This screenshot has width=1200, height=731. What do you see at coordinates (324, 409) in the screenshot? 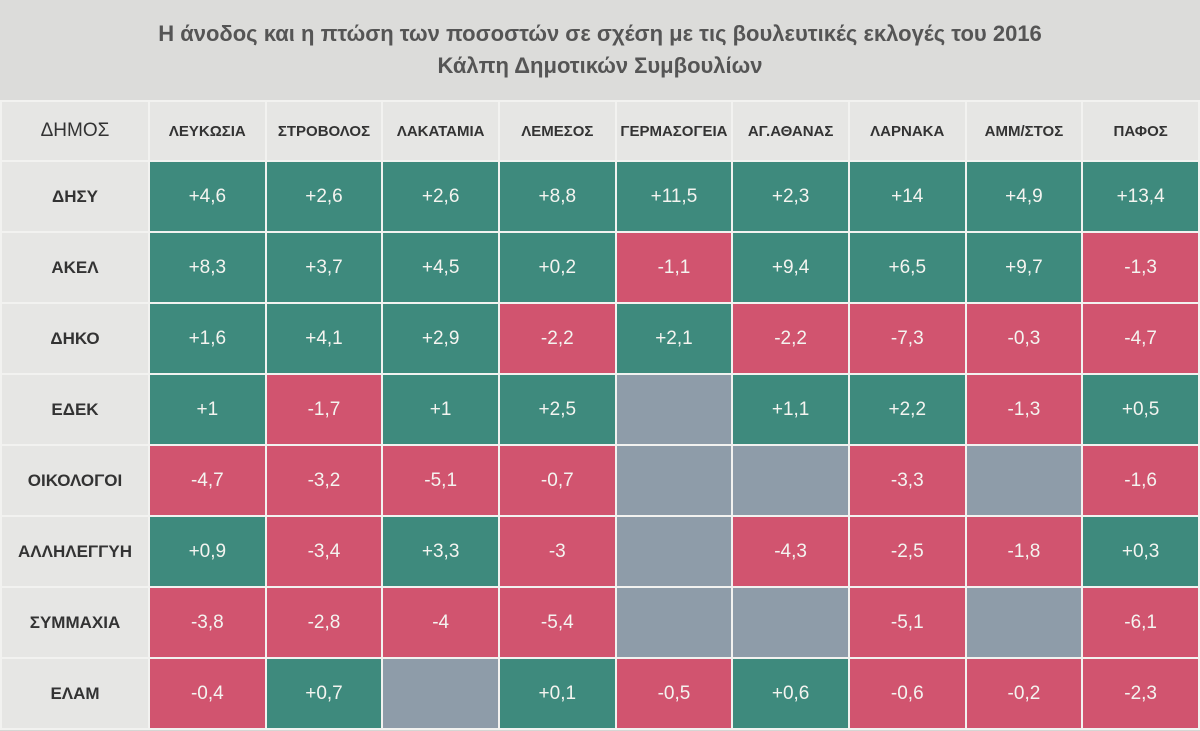
I see `cell: -1,7` at bounding box center [324, 409].